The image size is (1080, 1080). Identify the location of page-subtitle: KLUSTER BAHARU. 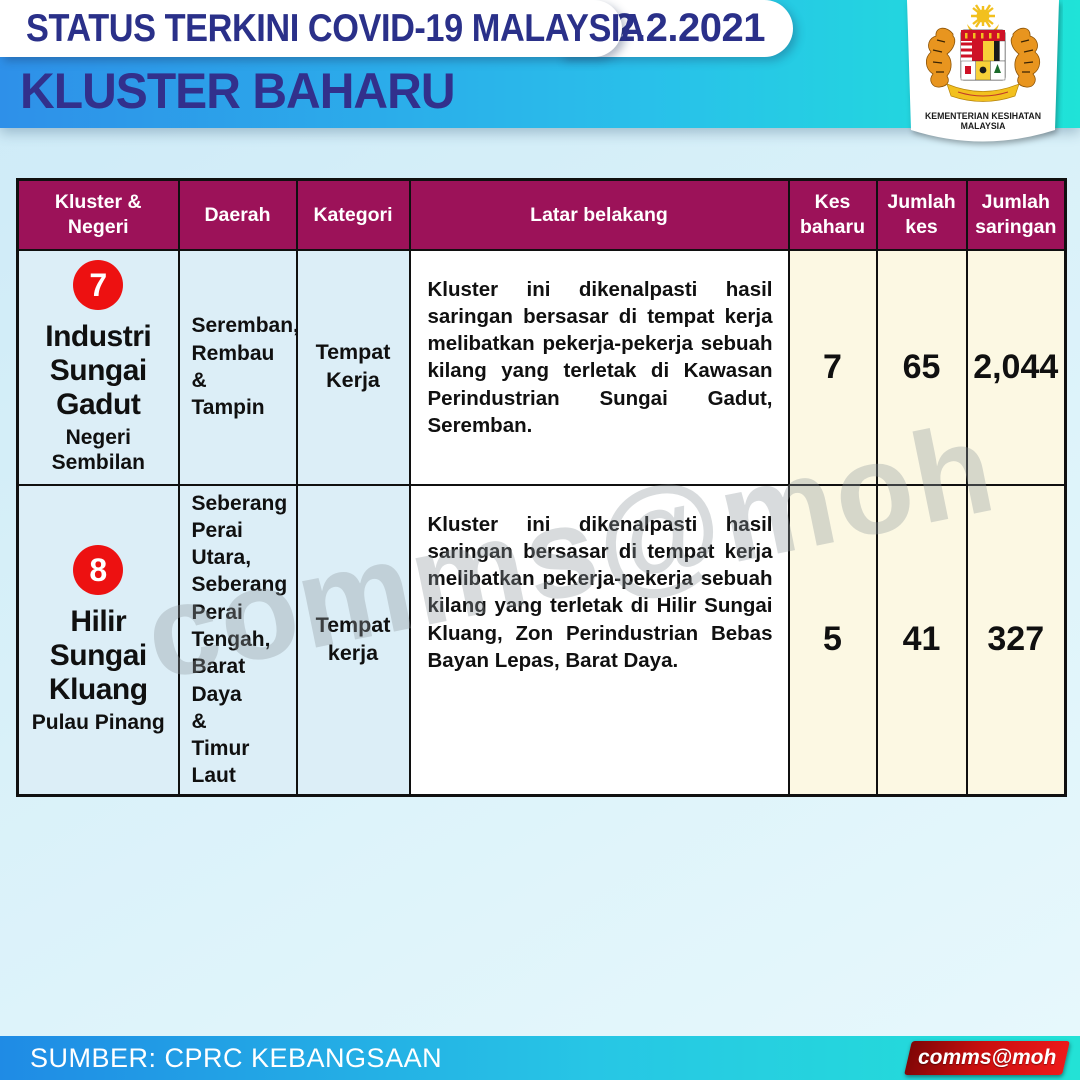
(238, 91).